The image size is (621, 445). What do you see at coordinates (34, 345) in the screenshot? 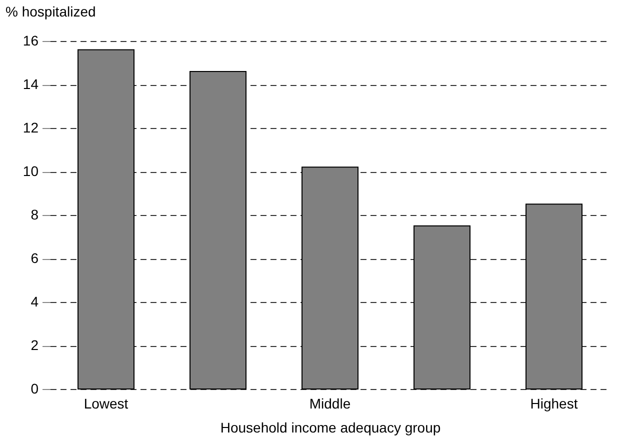
I see `y-tick-label: 2` at bounding box center [34, 345].